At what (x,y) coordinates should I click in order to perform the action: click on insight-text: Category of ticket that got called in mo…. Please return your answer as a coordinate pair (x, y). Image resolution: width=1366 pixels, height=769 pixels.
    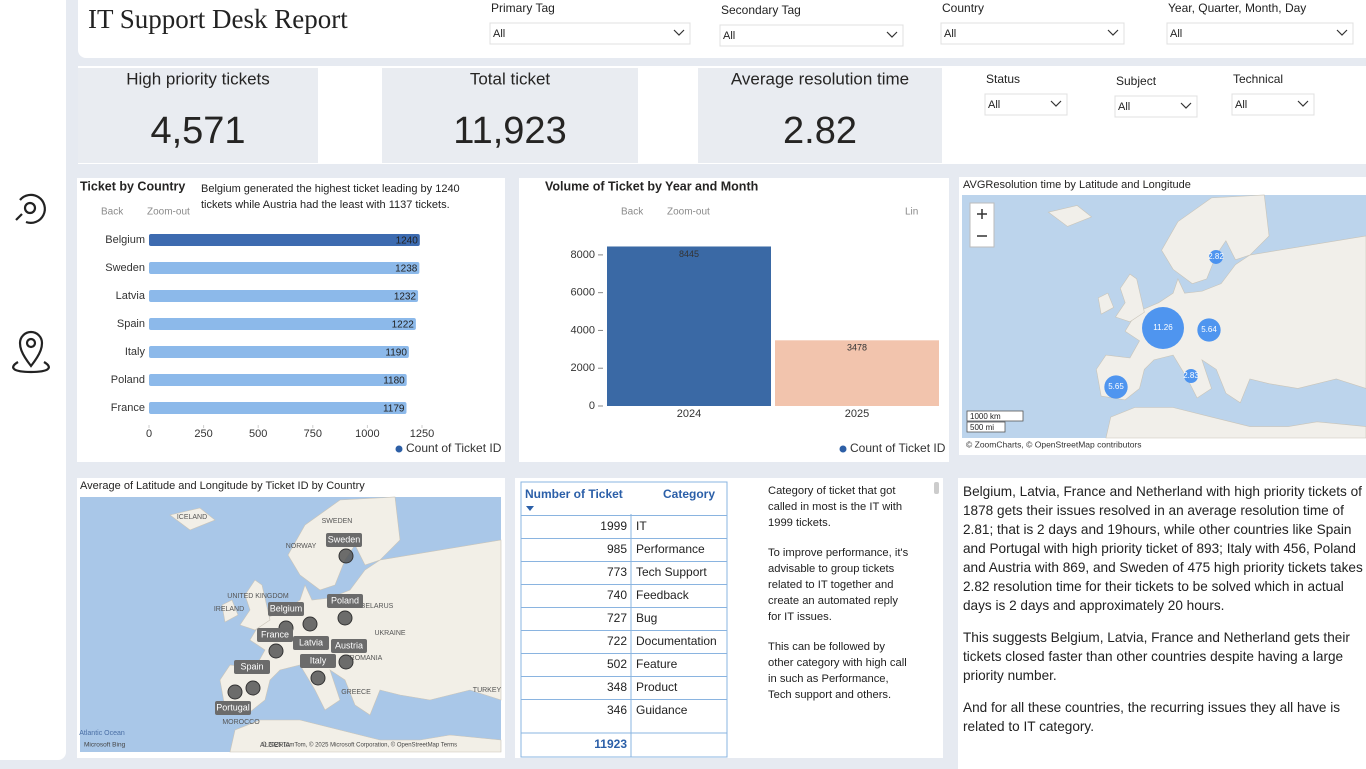
    Looking at the image, I should click on (839, 609).